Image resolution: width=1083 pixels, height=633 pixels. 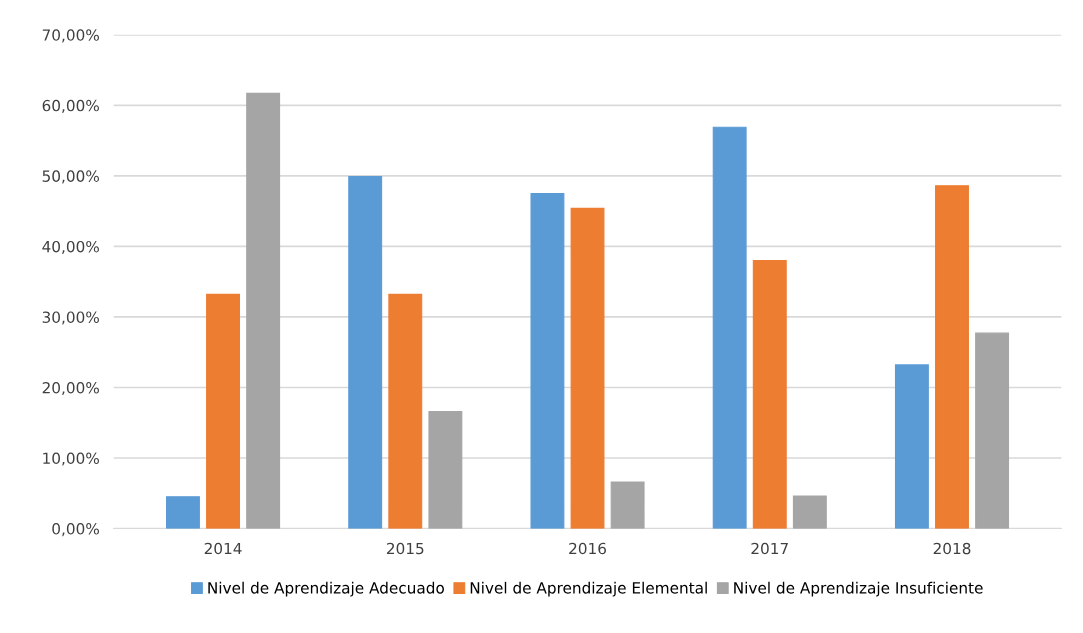 What do you see at coordinates (326, 589) in the screenshot?
I see `legend-label: Nivel de Aprendizaje Adecuado` at bounding box center [326, 589].